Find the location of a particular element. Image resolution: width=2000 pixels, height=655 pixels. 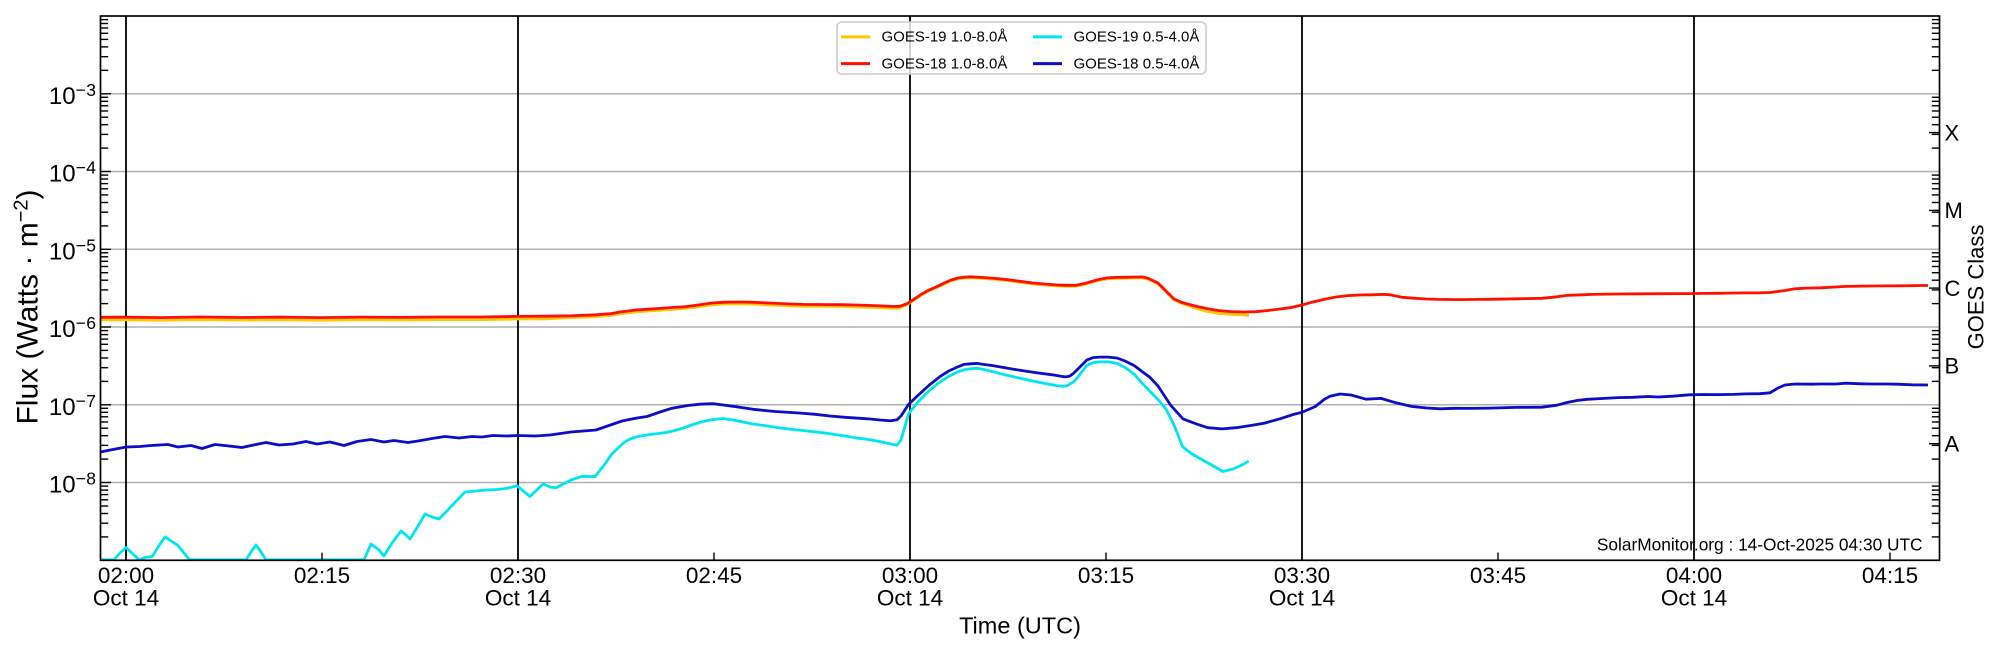

svg-text: GOES-18 0.5-4.0Å is located at coordinates (1137, 63).